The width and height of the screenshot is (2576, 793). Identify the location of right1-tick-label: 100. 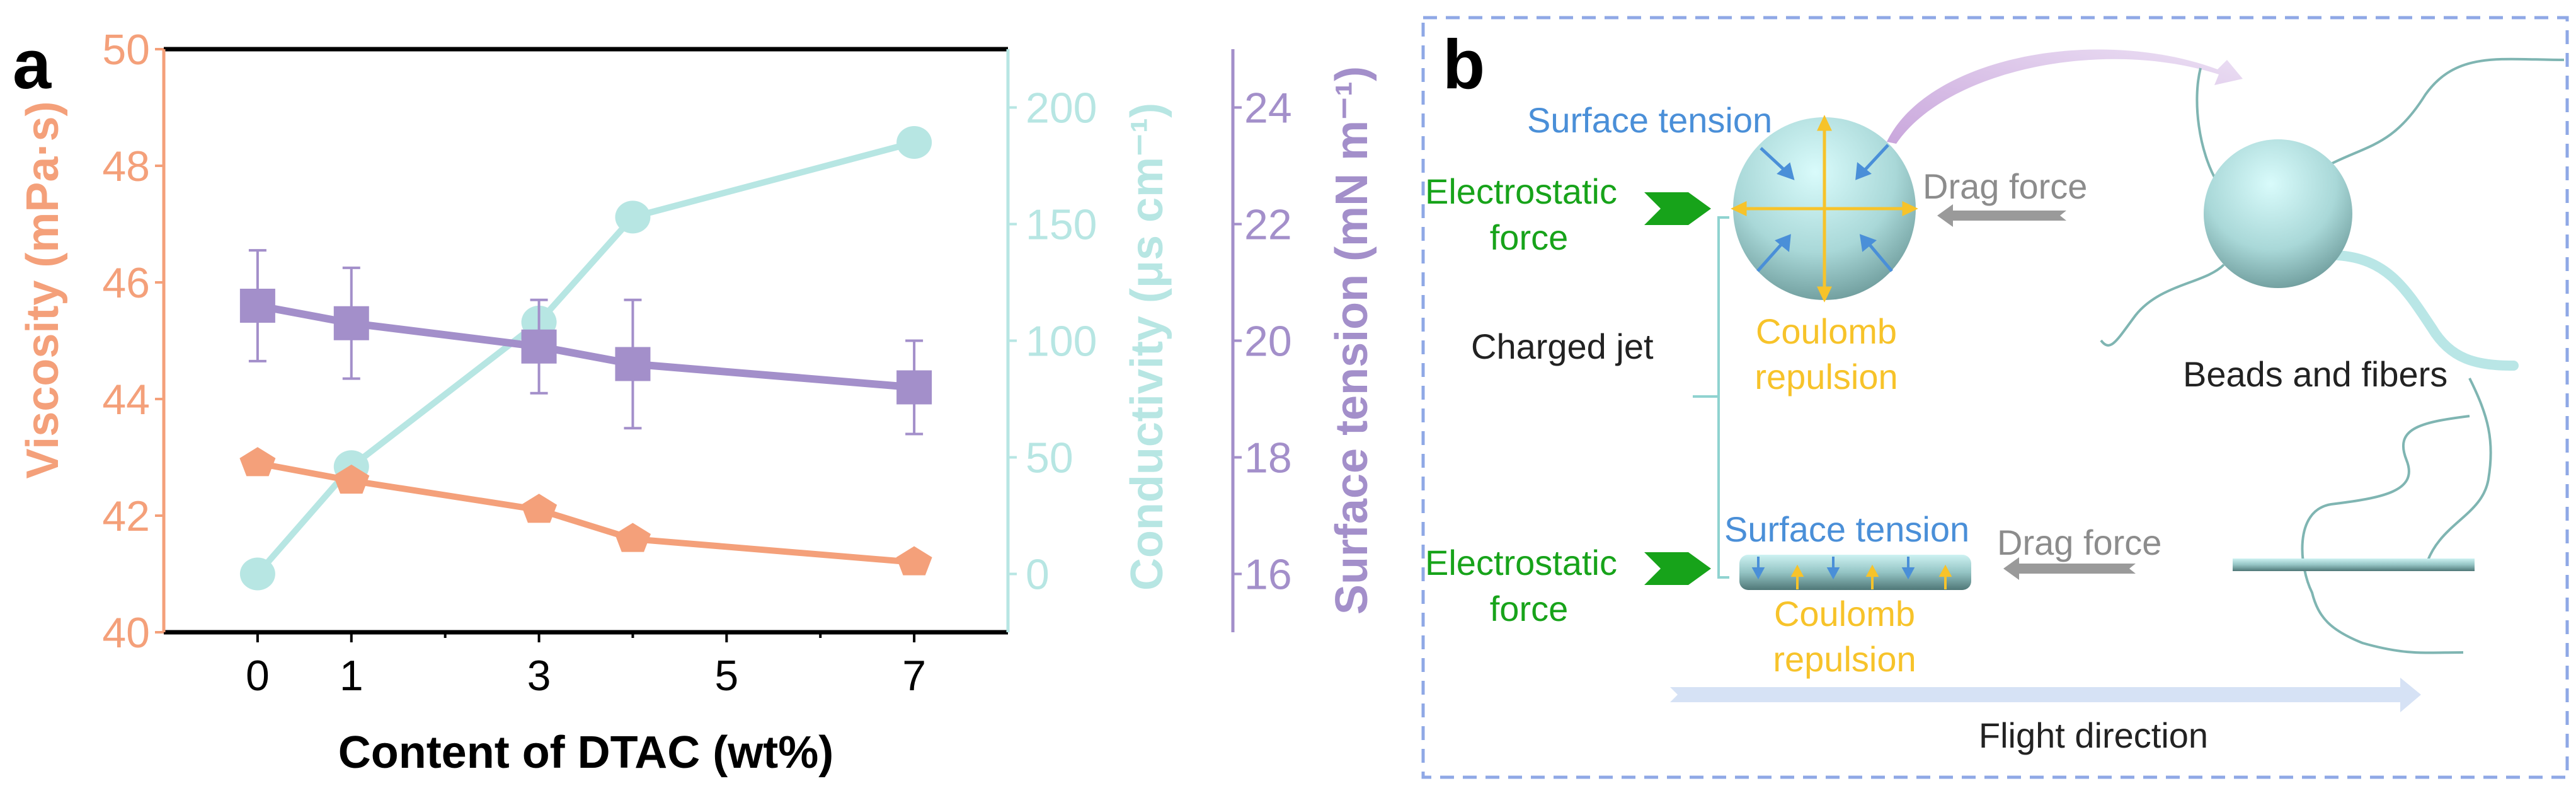
(1061, 342).